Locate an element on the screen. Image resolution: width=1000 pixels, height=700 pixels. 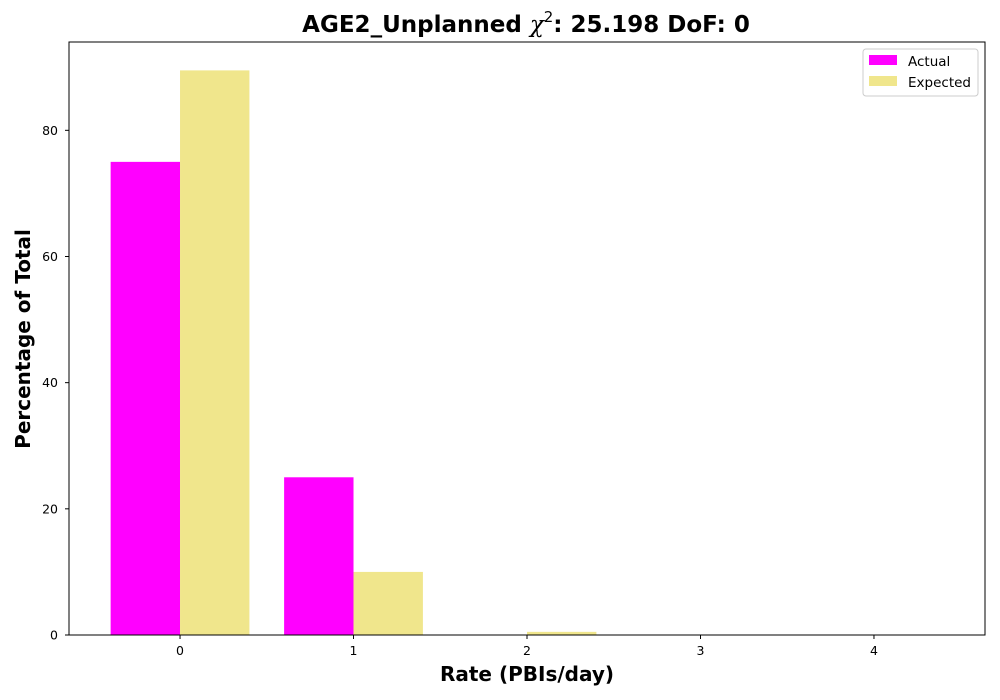
x-axis: 0 1 2 3 4 is located at coordinates (527, 646).